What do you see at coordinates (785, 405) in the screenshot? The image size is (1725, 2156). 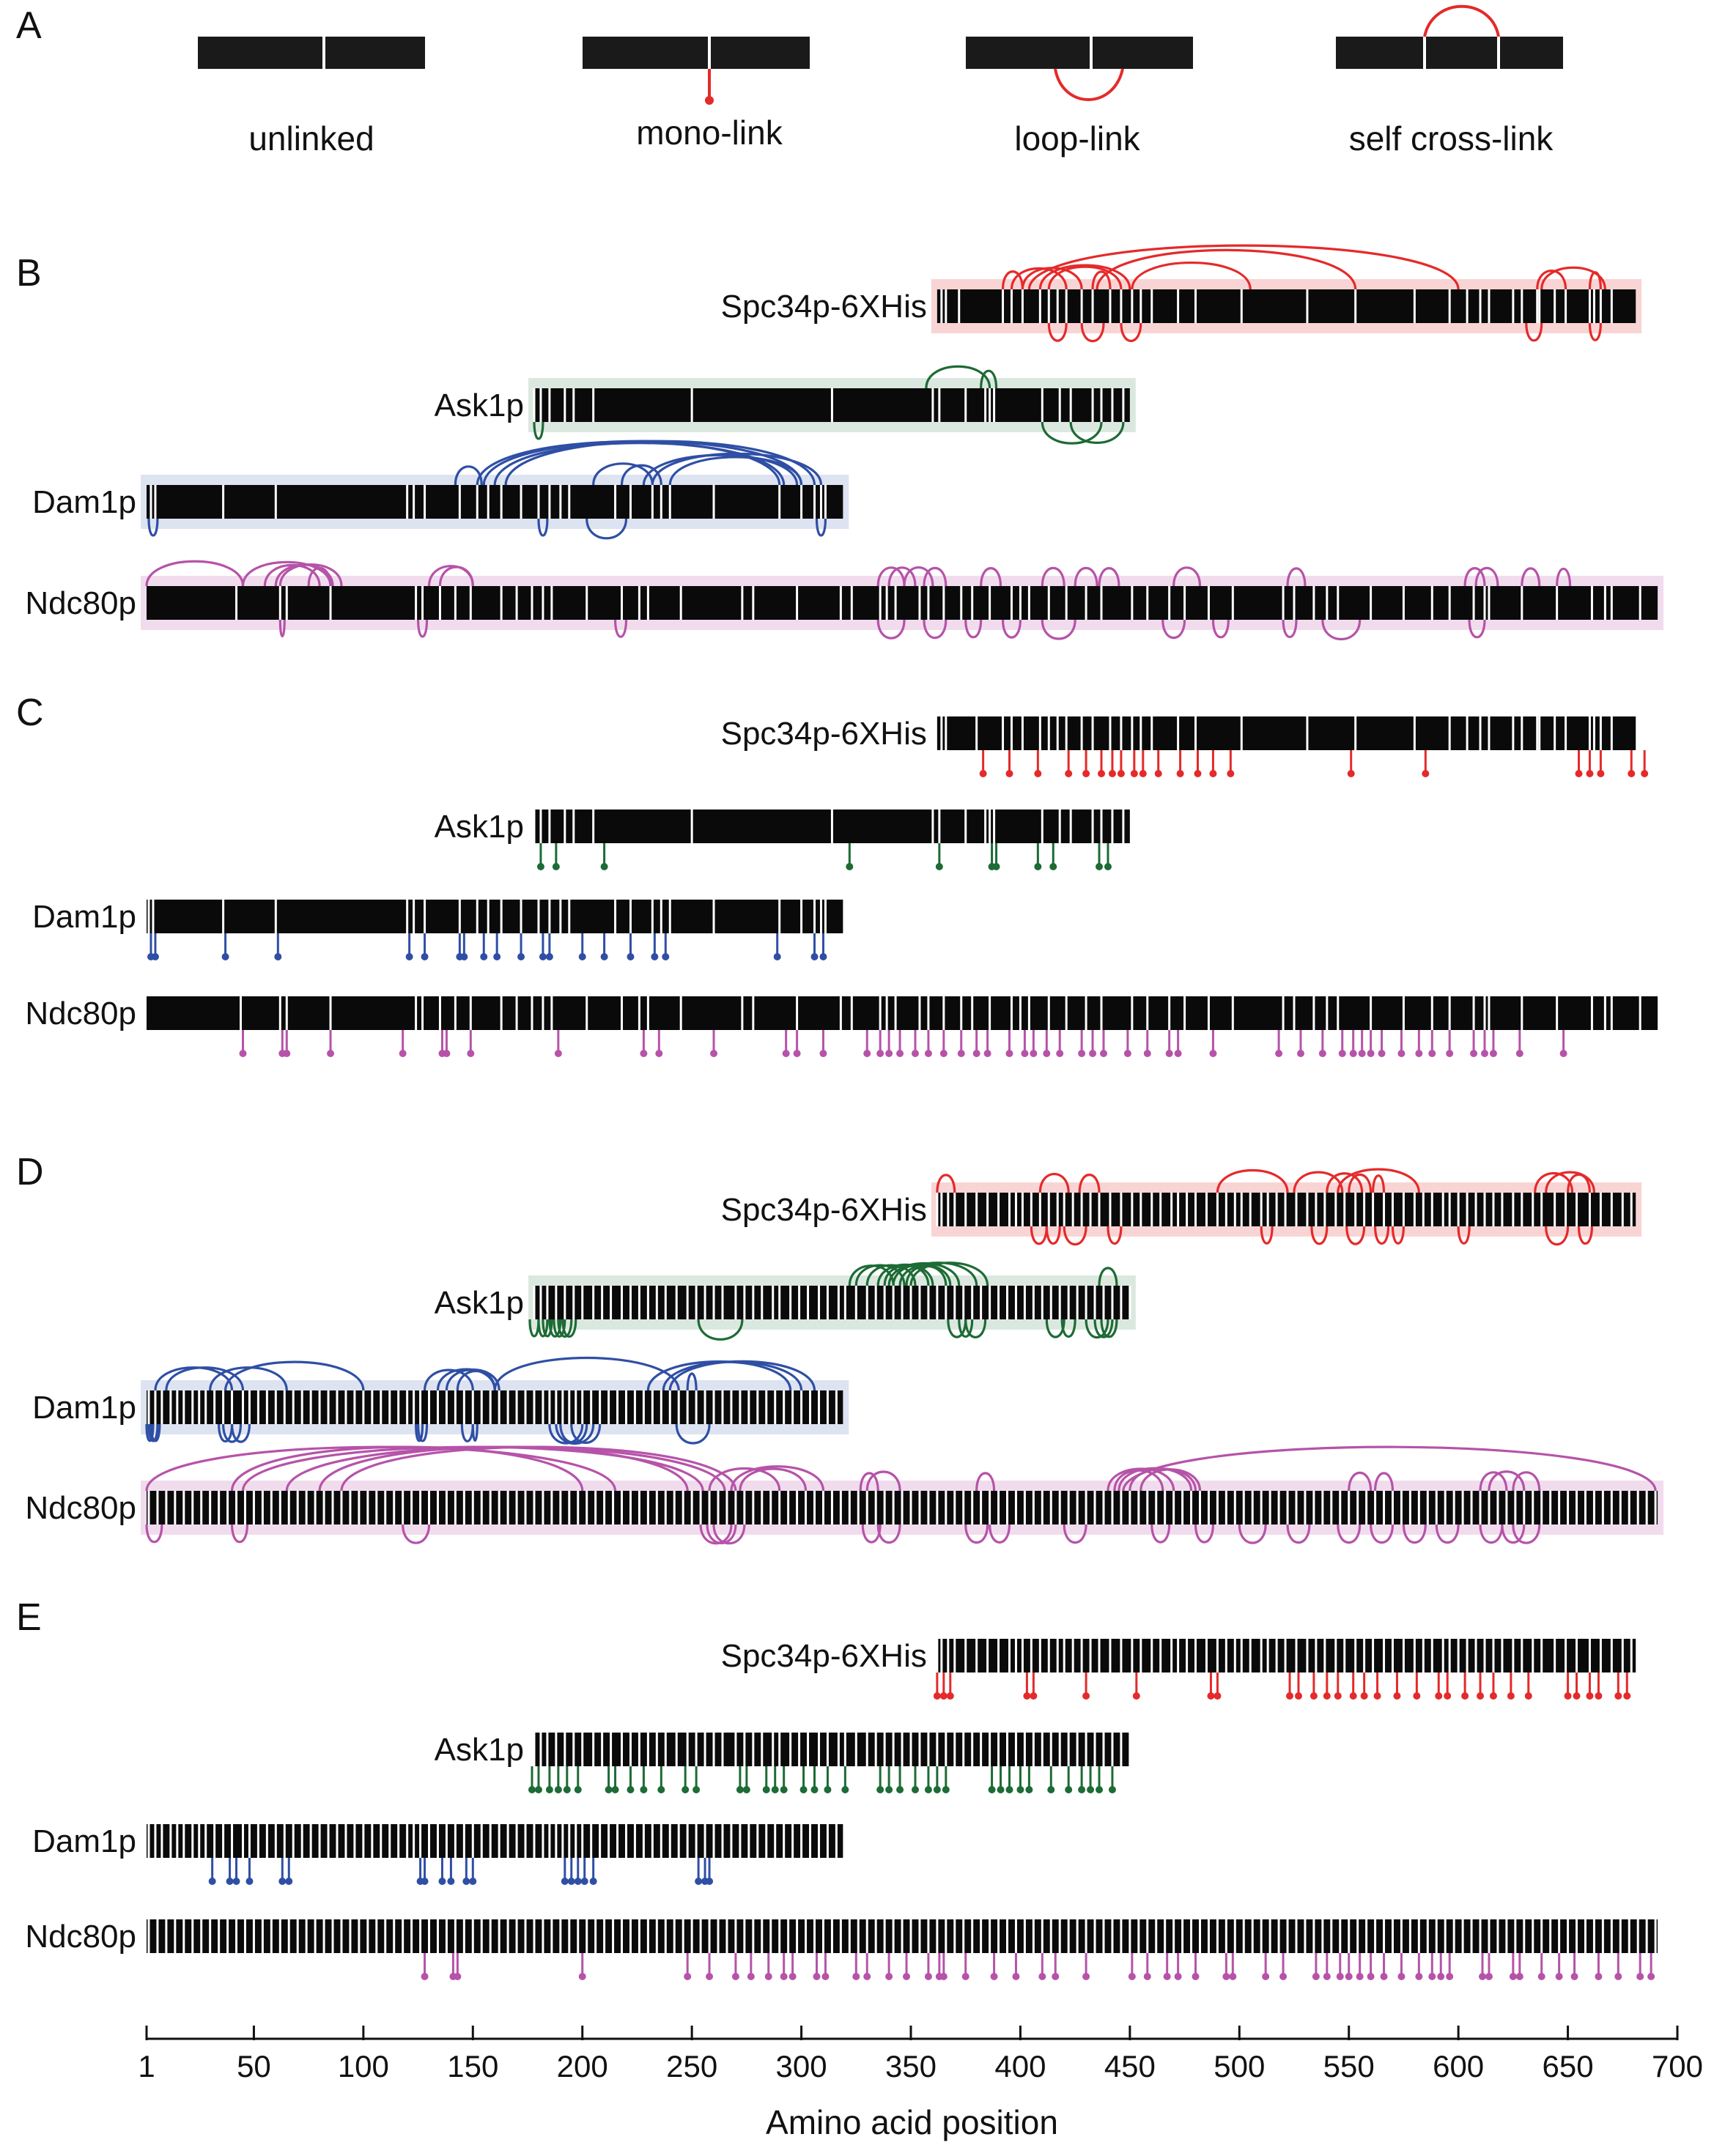 I see `track-ask1p: Ask1p` at bounding box center [785, 405].